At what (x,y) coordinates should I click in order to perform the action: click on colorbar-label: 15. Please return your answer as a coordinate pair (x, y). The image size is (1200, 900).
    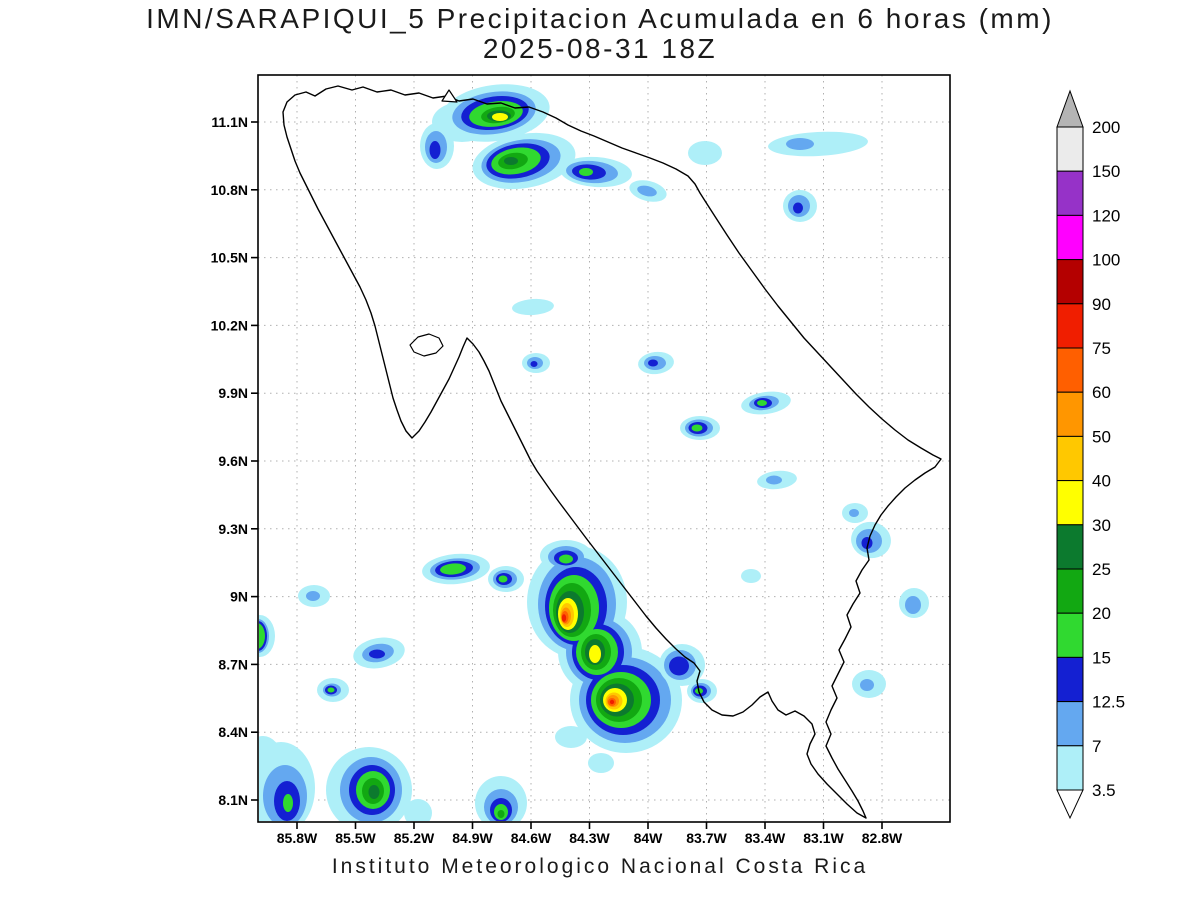
    Looking at the image, I should click on (1101, 657).